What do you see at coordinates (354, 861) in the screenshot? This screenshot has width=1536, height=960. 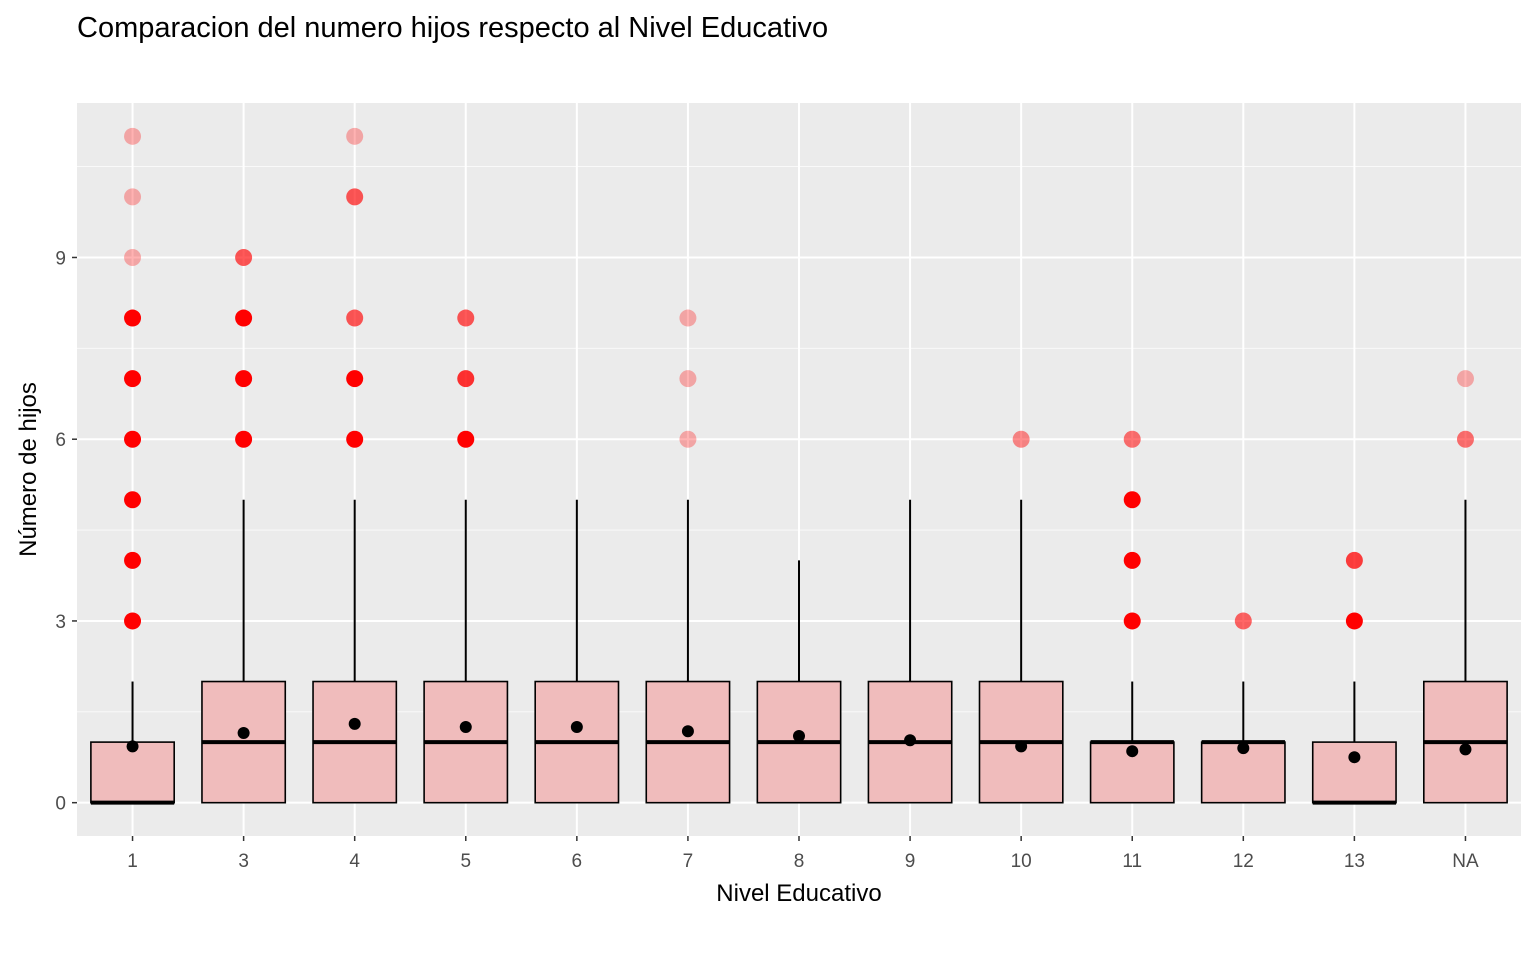 I see `x-tick-label: 4` at bounding box center [354, 861].